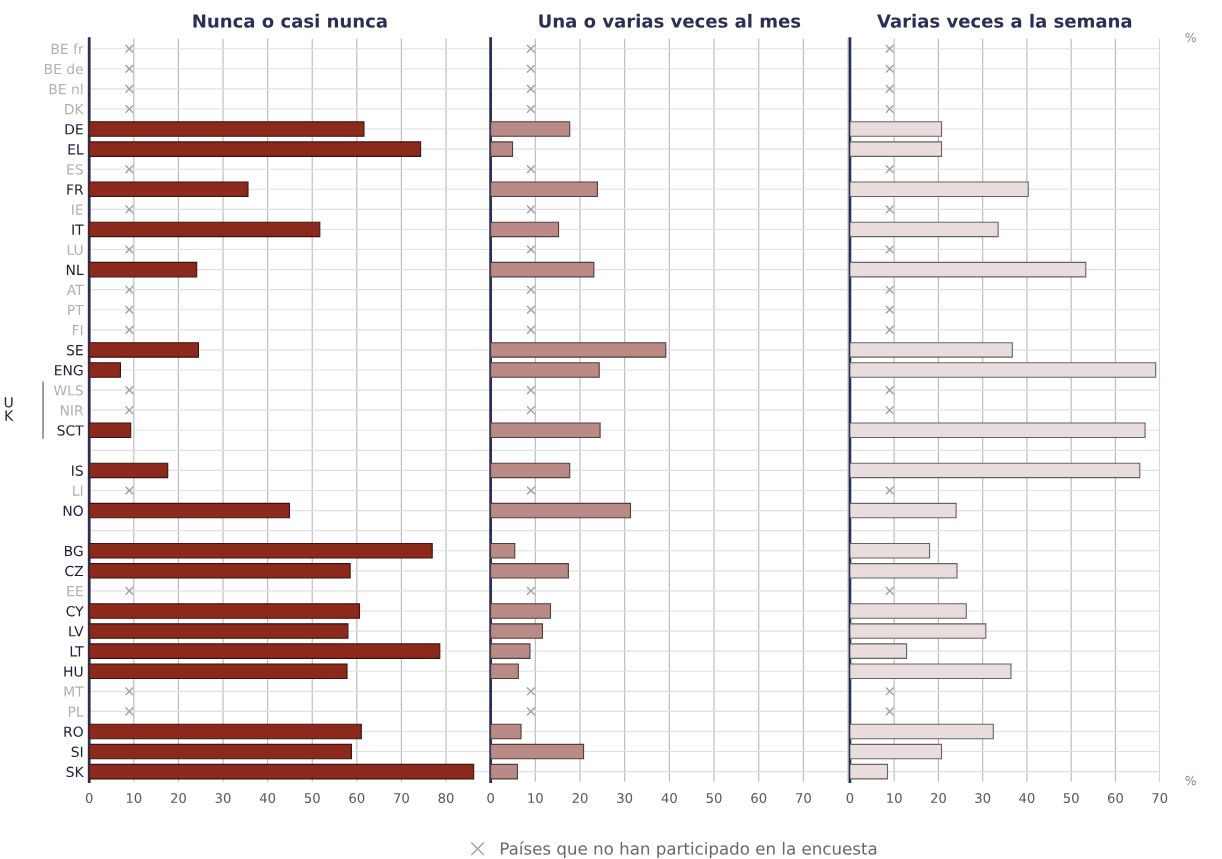  What do you see at coordinates (75, 269) in the screenshot?
I see `y-tick-label: NL` at bounding box center [75, 269].